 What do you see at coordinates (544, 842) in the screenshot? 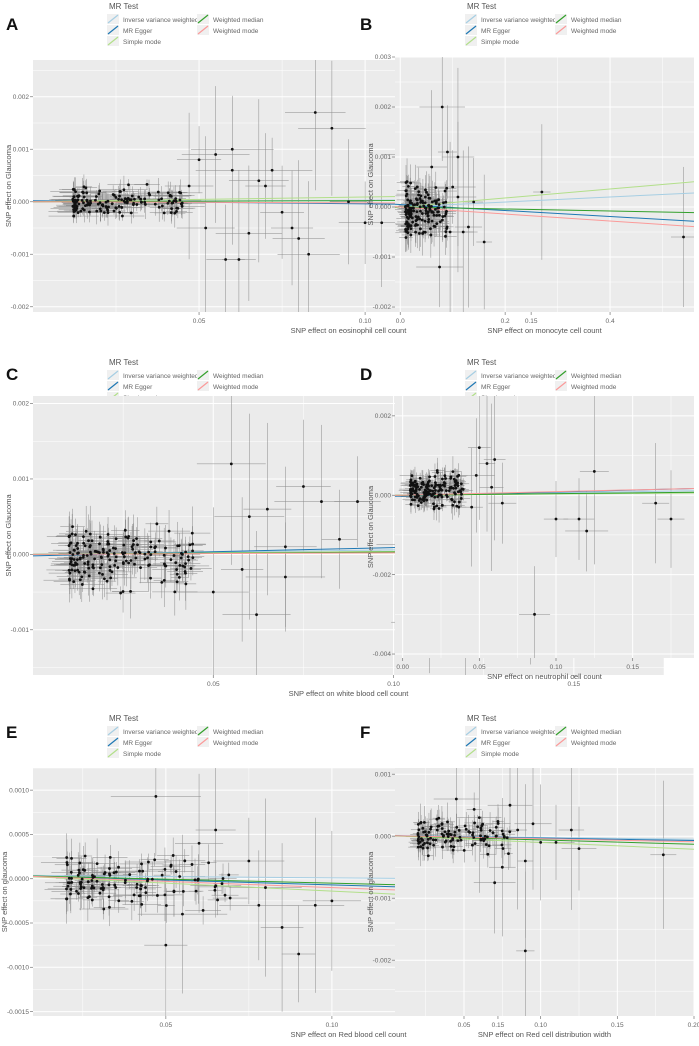
I see `regression-lines` at bounding box center [544, 842].